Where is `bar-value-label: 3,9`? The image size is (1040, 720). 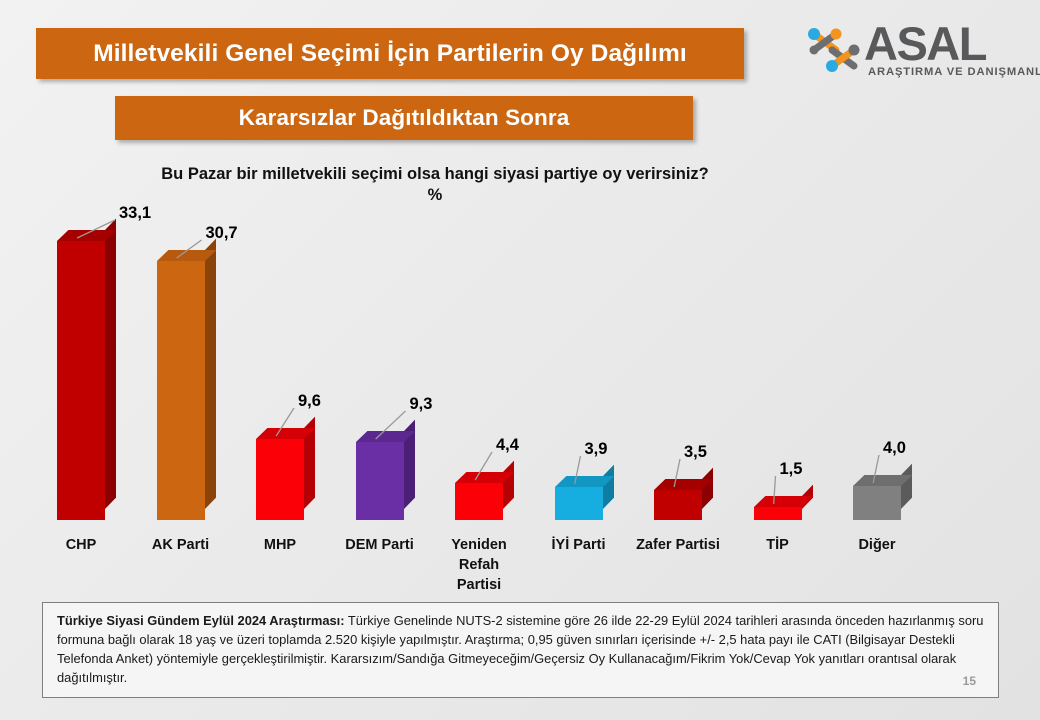
bar-value-label: 3,9 is located at coordinates (596, 449).